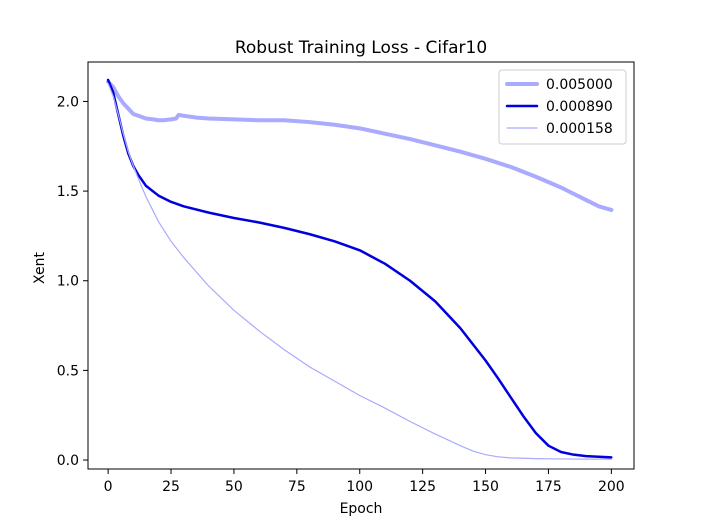 The height and width of the screenshot is (528, 704). What do you see at coordinates (579, 85) in the screenshot?
I see `legend-label-1: 0.005000` at bounding box center [579, 85].